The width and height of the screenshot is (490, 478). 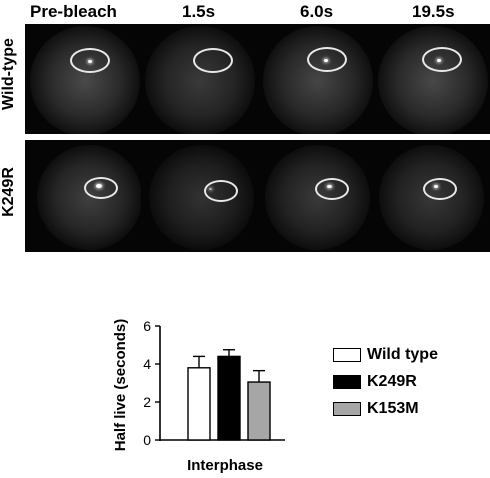 I want to click on y-tick-label: 2, so click(x=147, y=402).